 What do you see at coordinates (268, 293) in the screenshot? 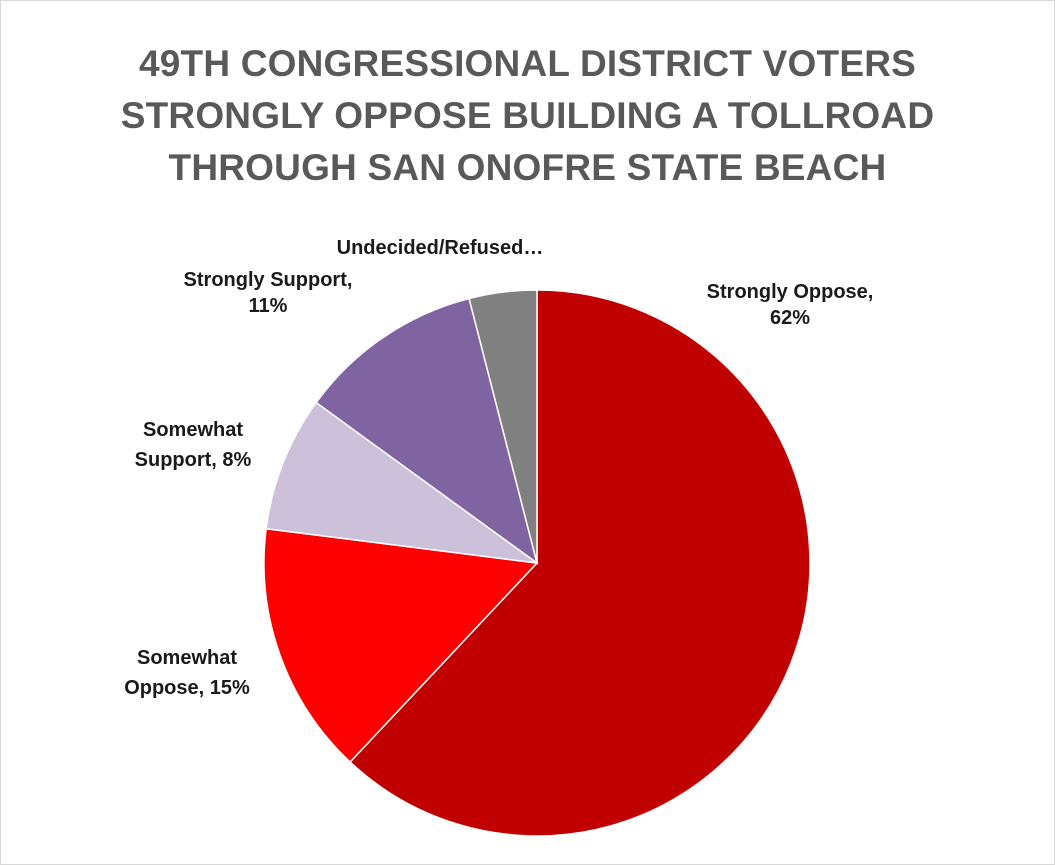
I see `data-label-strongly-support: Strongly Support, 11%` at bounding box center [268, 293].